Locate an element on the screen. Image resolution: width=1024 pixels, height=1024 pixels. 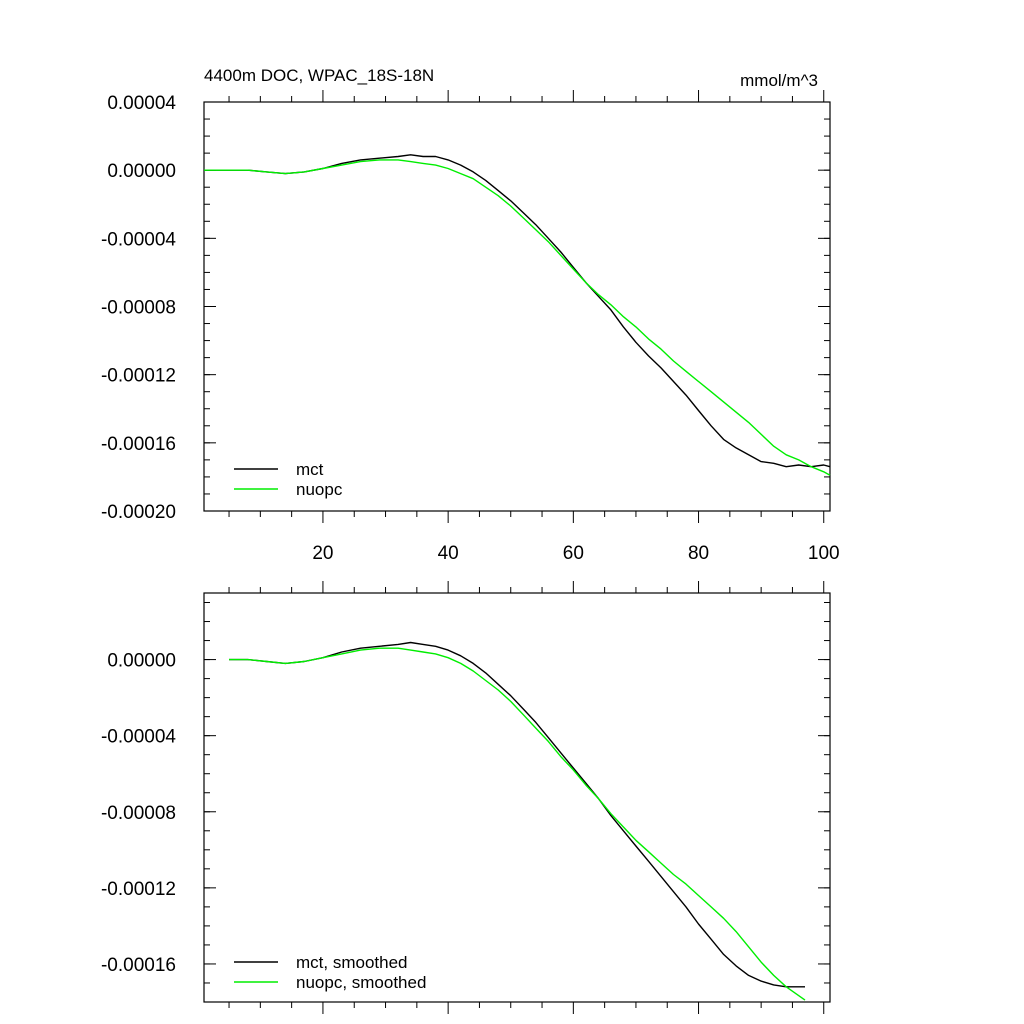
x-tick-label: 60 is located at coordinates (573, 553).